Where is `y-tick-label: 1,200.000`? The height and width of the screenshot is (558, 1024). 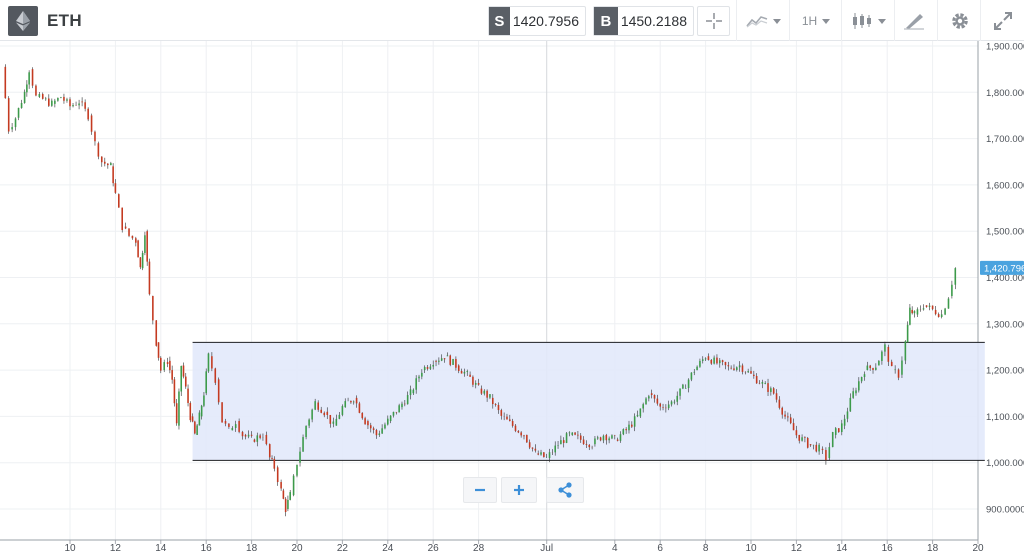
y-tick-label: 1,200.000 is located at coordinates (1005, 371).